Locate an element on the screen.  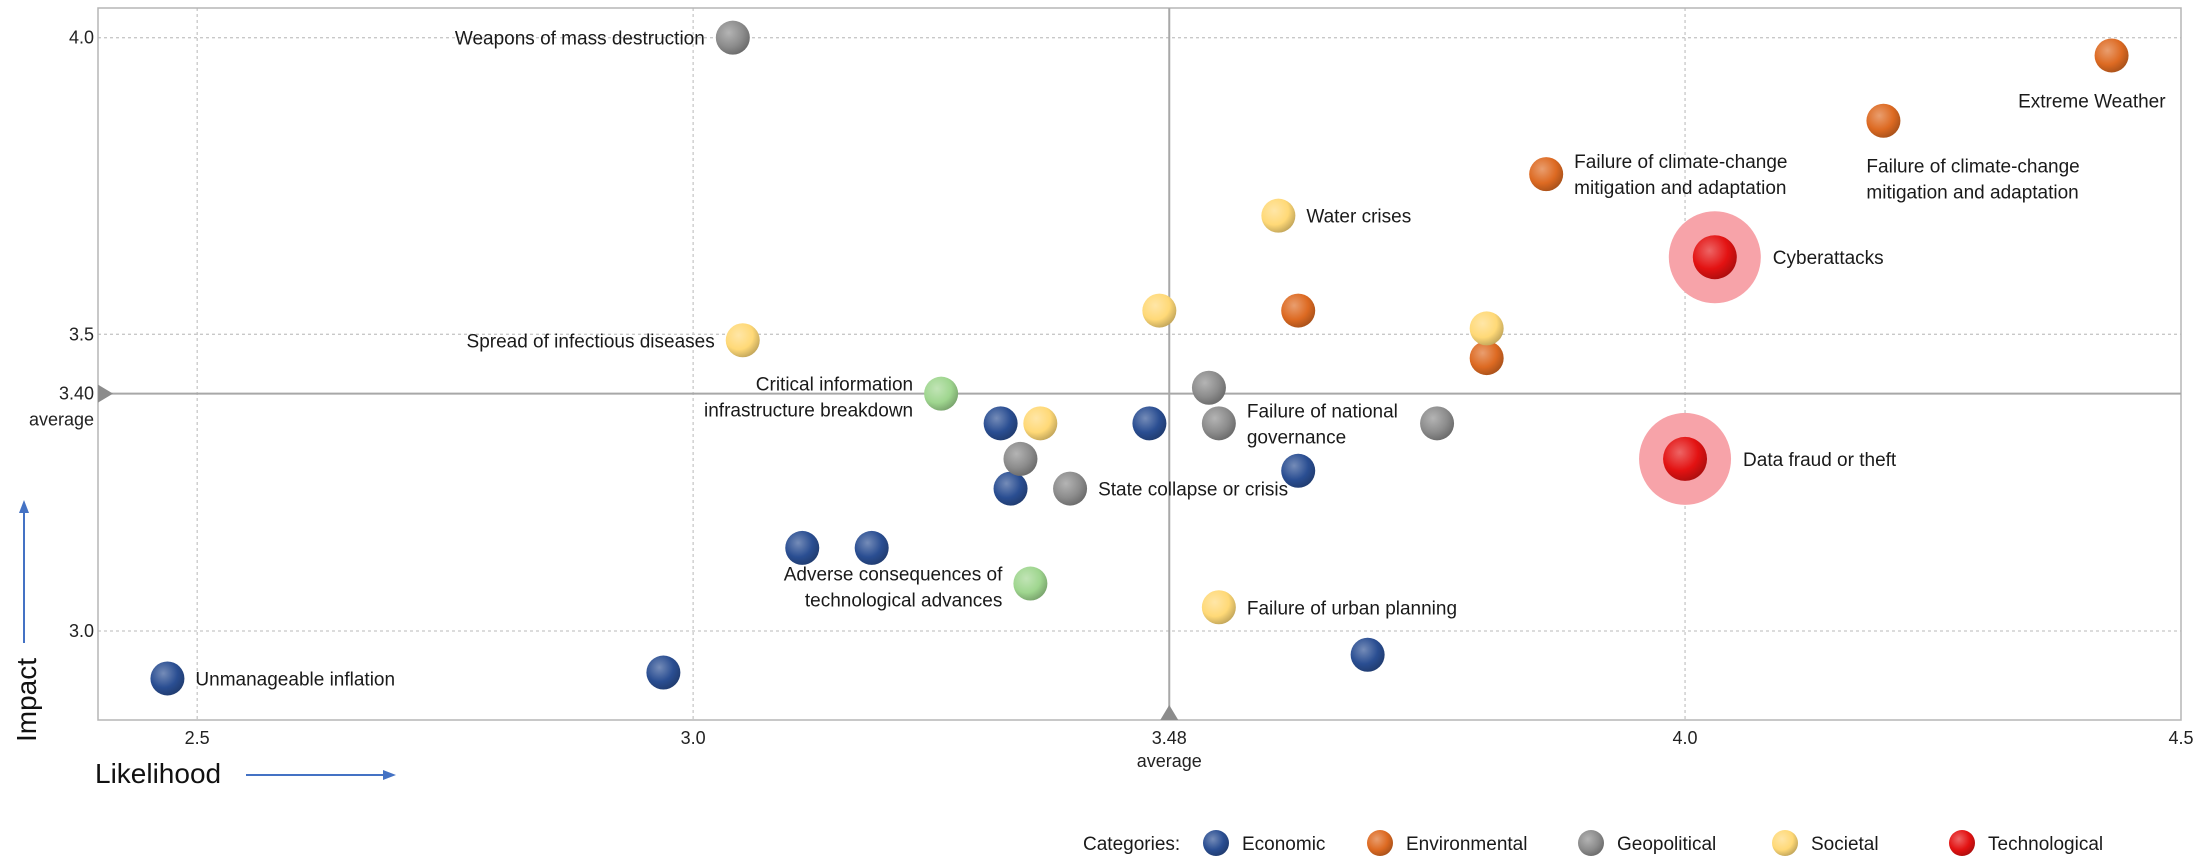
average-y-value: 3.40 is located at coordinates (76, 394).